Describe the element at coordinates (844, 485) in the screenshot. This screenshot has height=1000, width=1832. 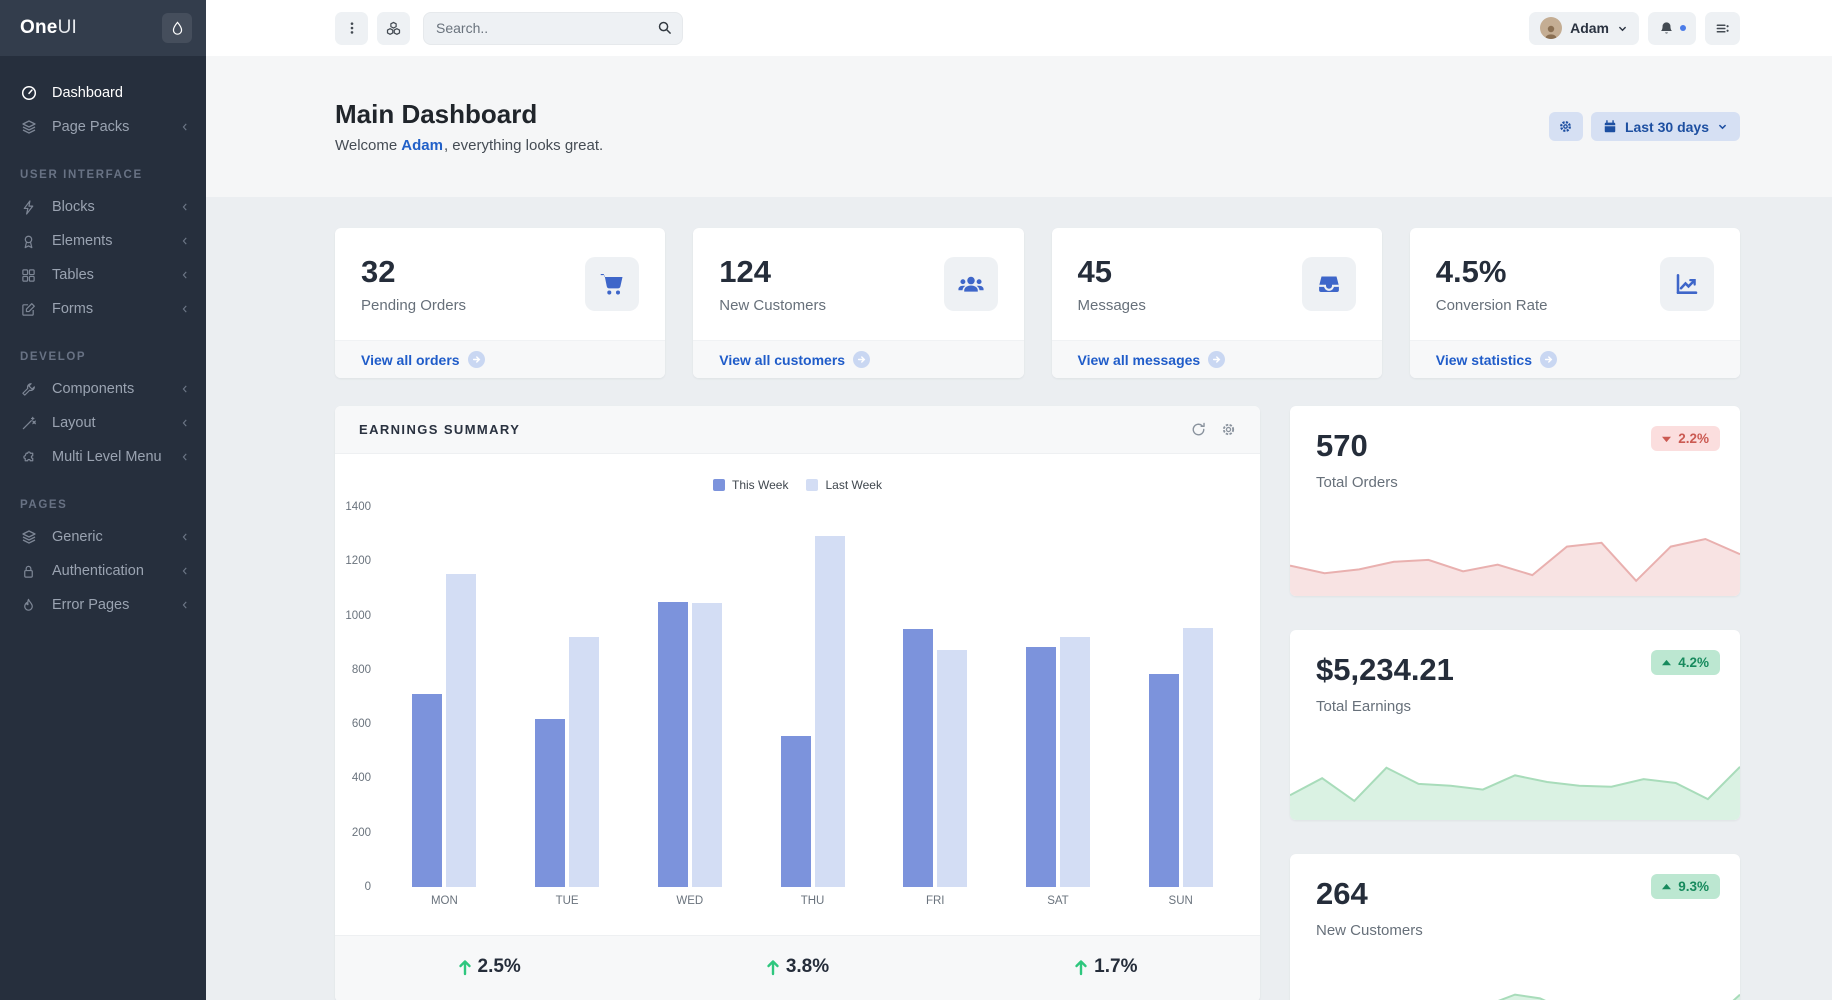
I see `legend-item: Last Week` at that location.